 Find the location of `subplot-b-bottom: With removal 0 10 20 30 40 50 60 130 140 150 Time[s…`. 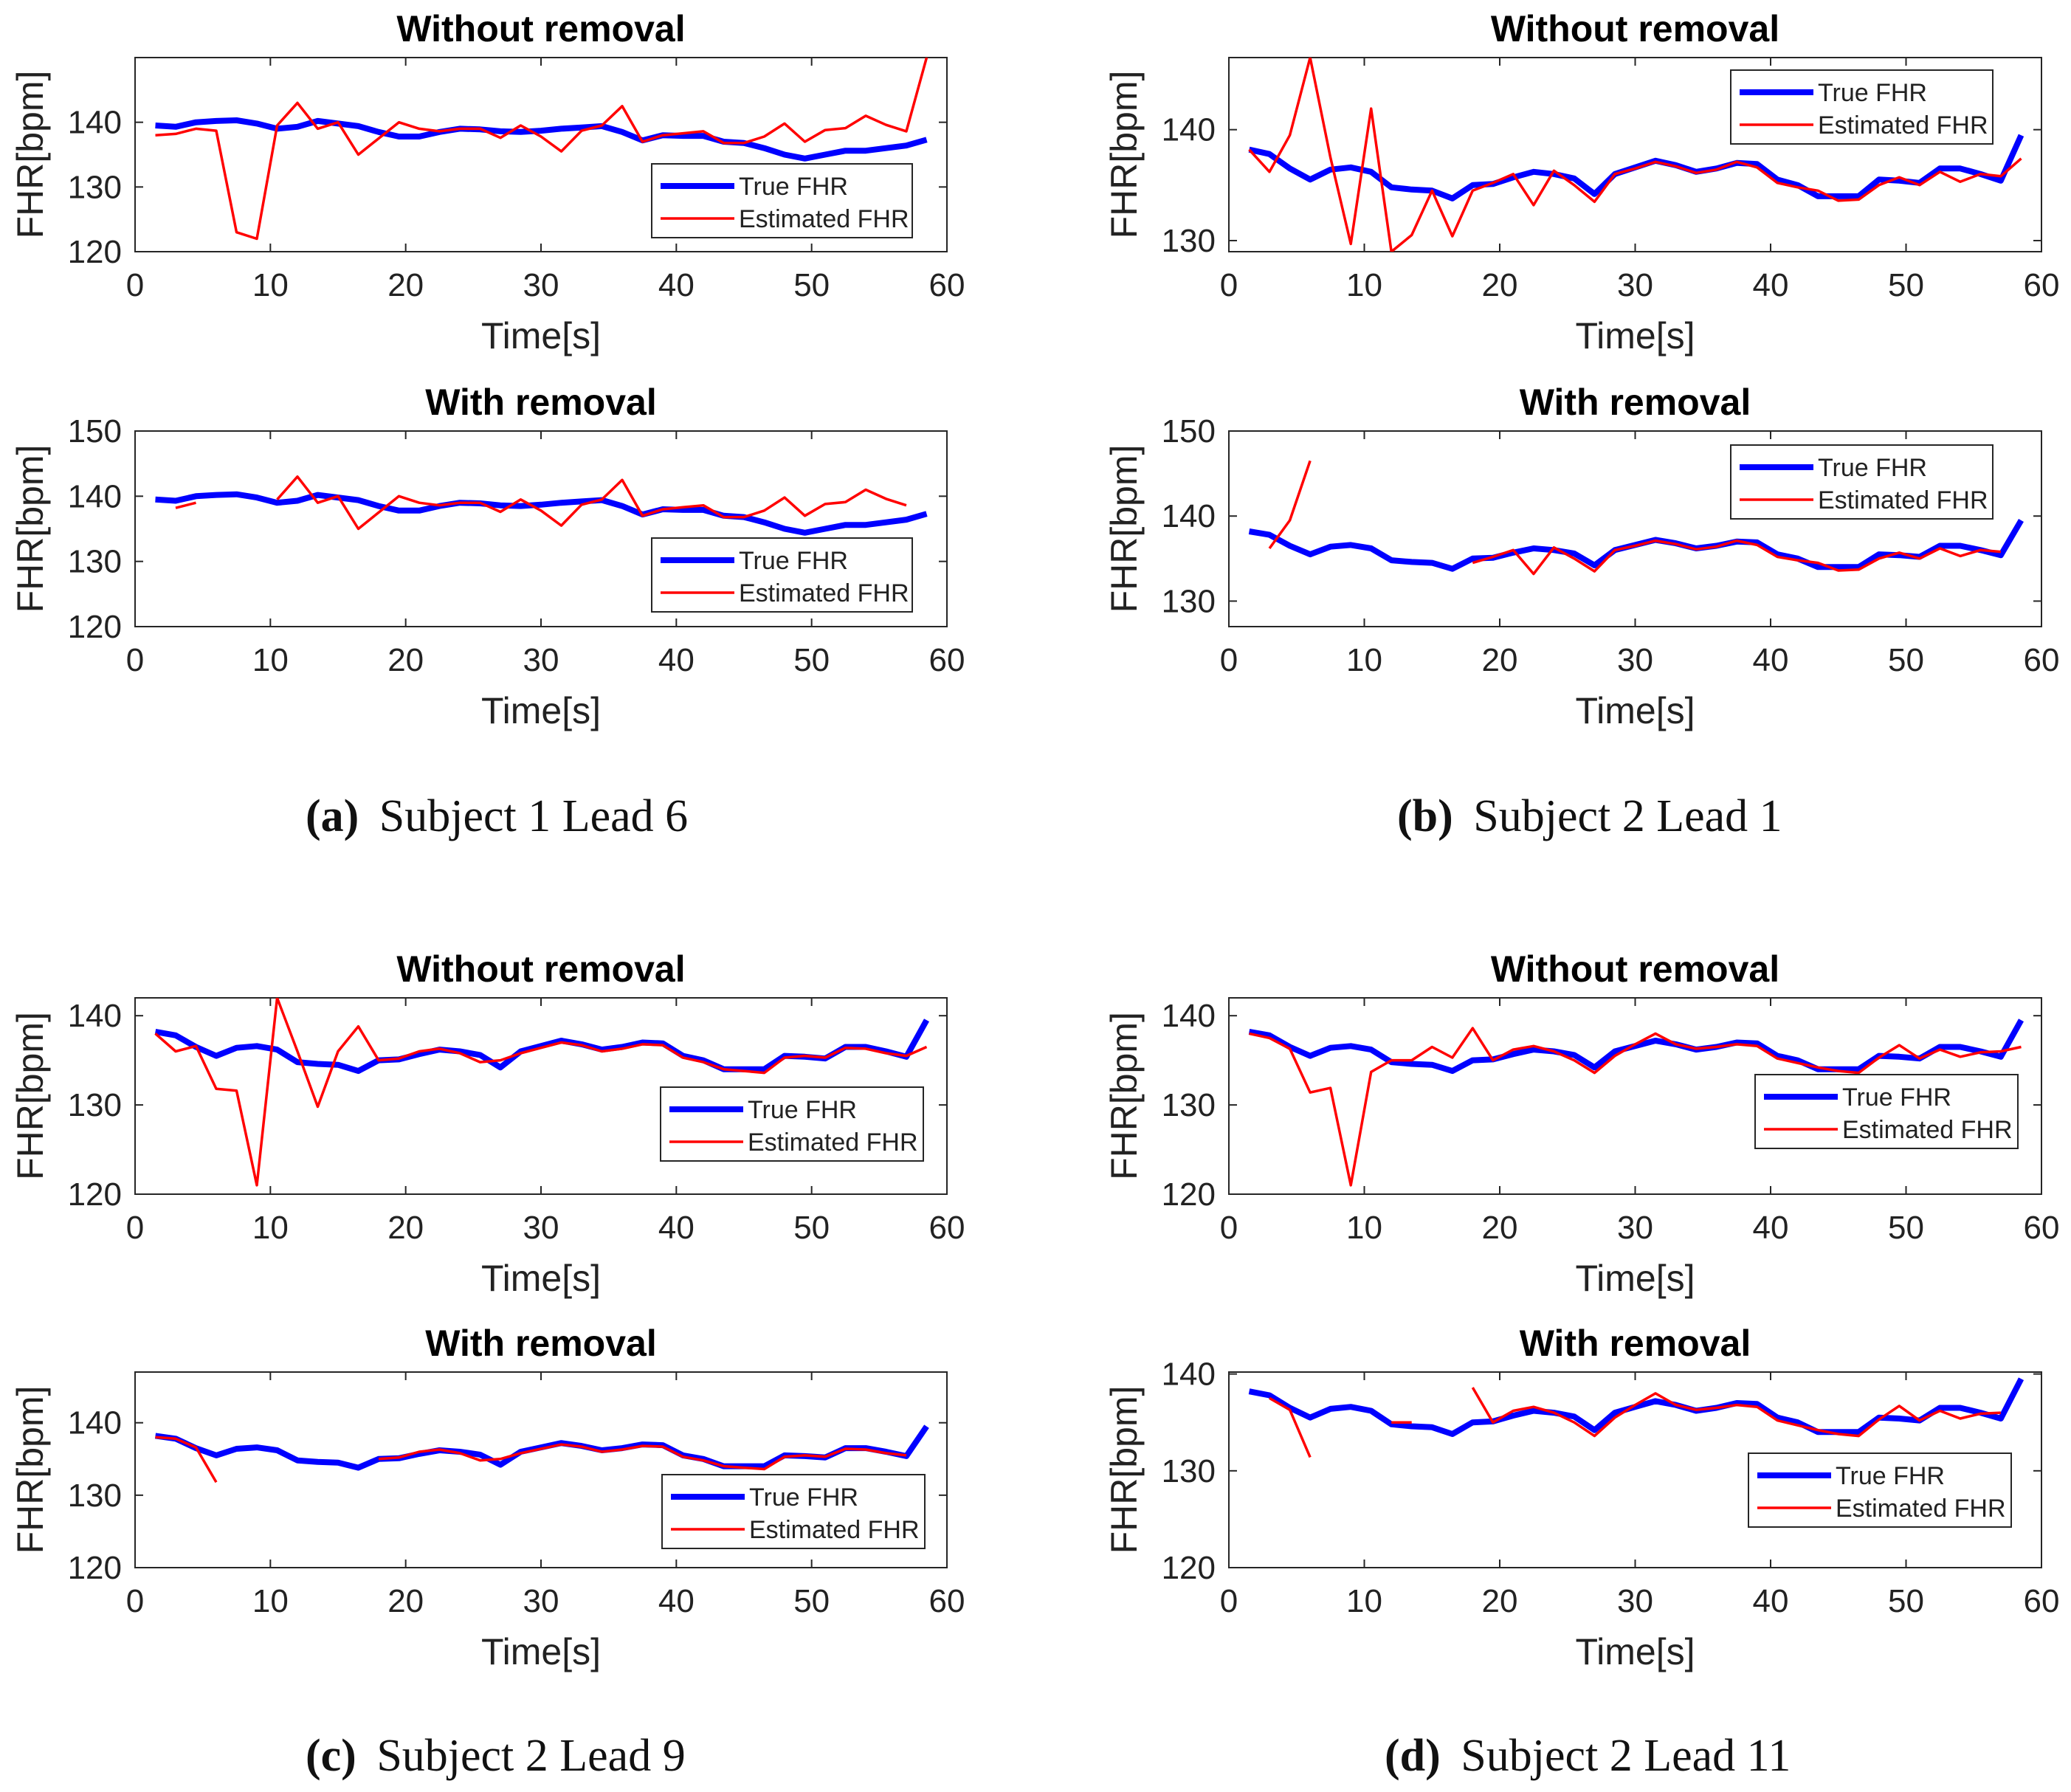

subplot-b-bottom: With removal 0 10 20 30 40 50 60 130 140 150 Time[s… is located at coordinates (1581, 556).